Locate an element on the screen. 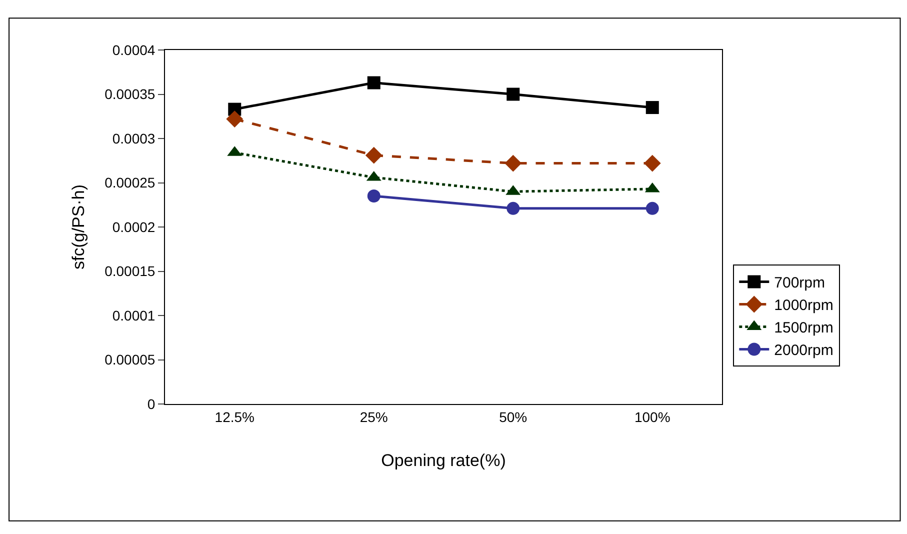 The height and width of the screenshot is (534, 907). y-tick-label: 0.00005 is located at coordinates (130, 360).